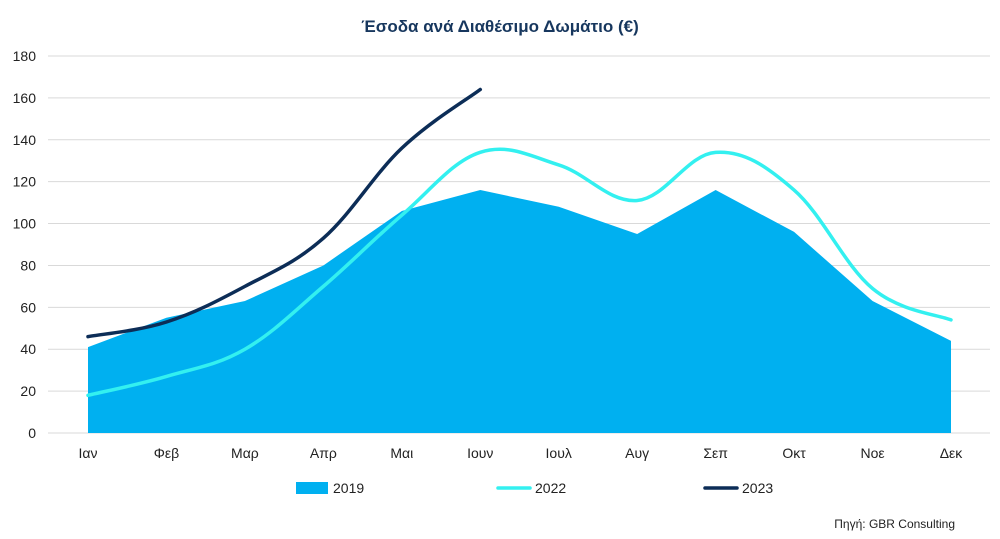 The height and width of the screenshot is (539, 1000). Describe the element at coordinates (25, 182) in the screenshot. I see `y-tick-label: 120` at that location.